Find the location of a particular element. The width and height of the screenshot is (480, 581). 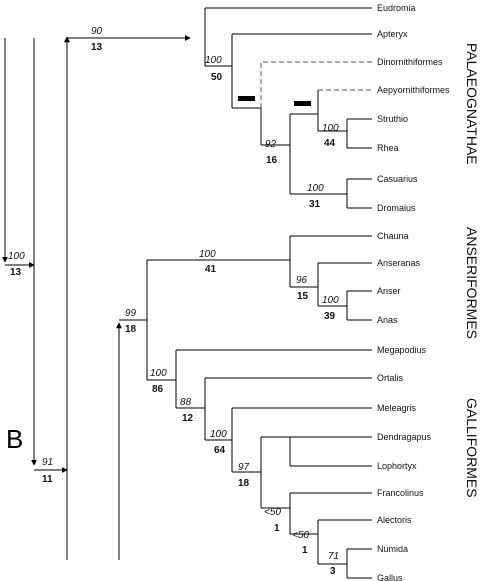

node-decay-index: 15 is located at coordinates (303, 296).